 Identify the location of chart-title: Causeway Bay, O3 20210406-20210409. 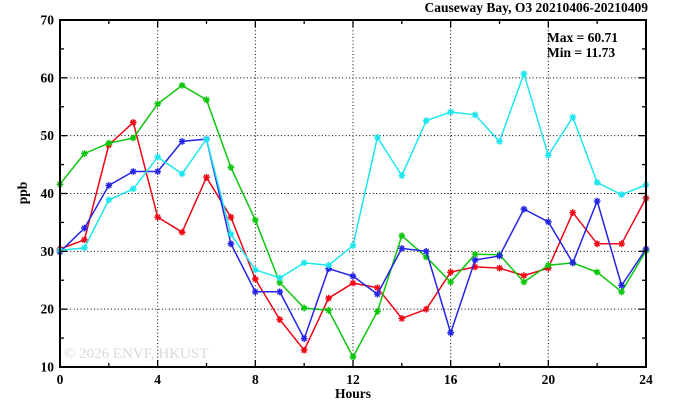
(536, 7).